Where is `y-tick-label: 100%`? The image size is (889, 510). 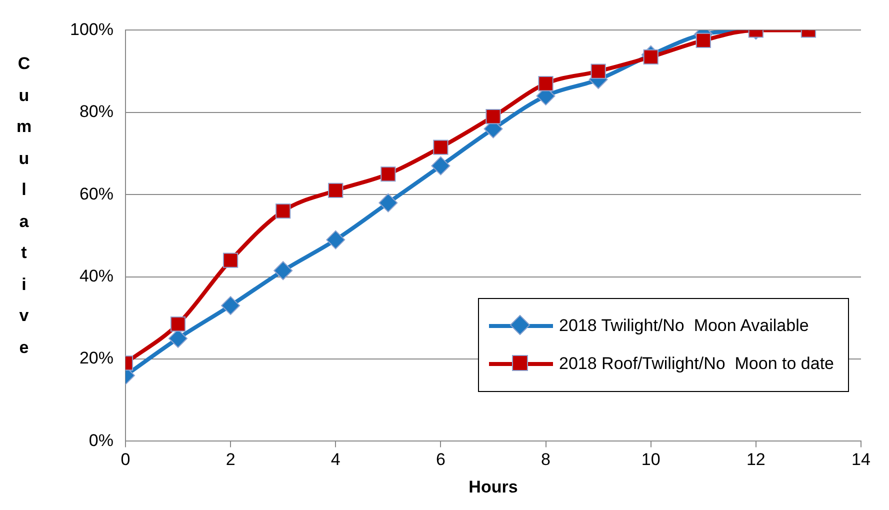
y-tick-label: 100% is located at coordinates (92, 29).